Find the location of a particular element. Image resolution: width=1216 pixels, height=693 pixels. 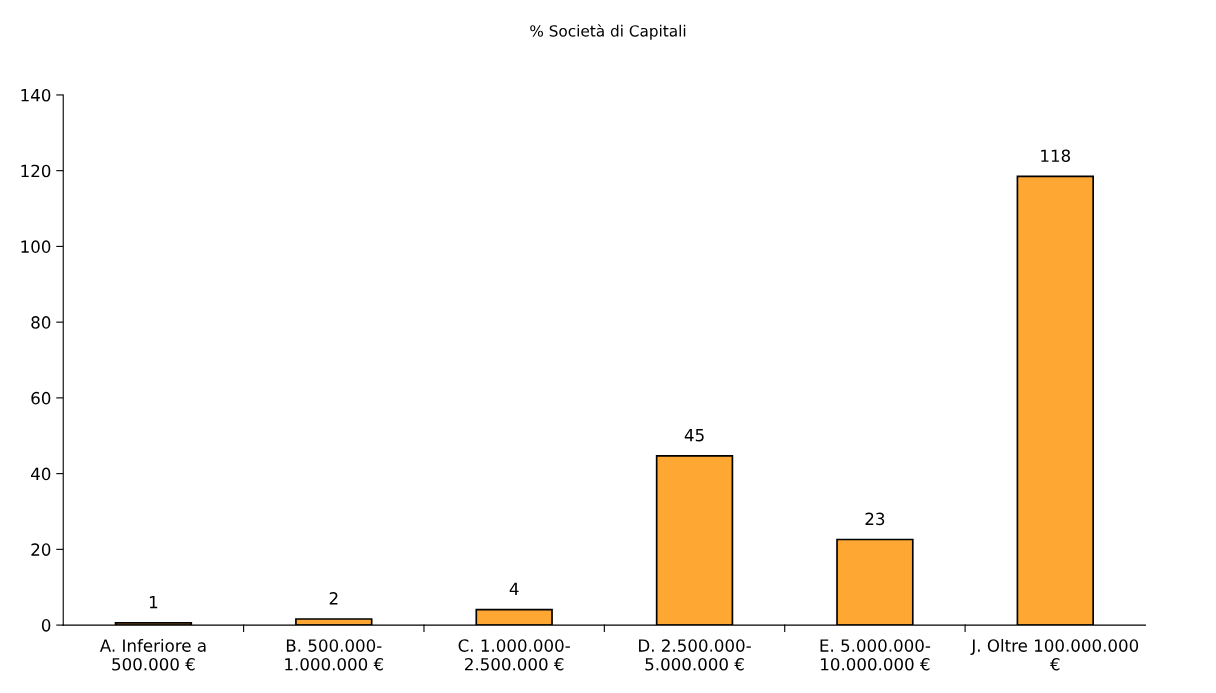

x-tick-label: J. Oltre 100.000.000 € is located at coordinates (1054, 654).